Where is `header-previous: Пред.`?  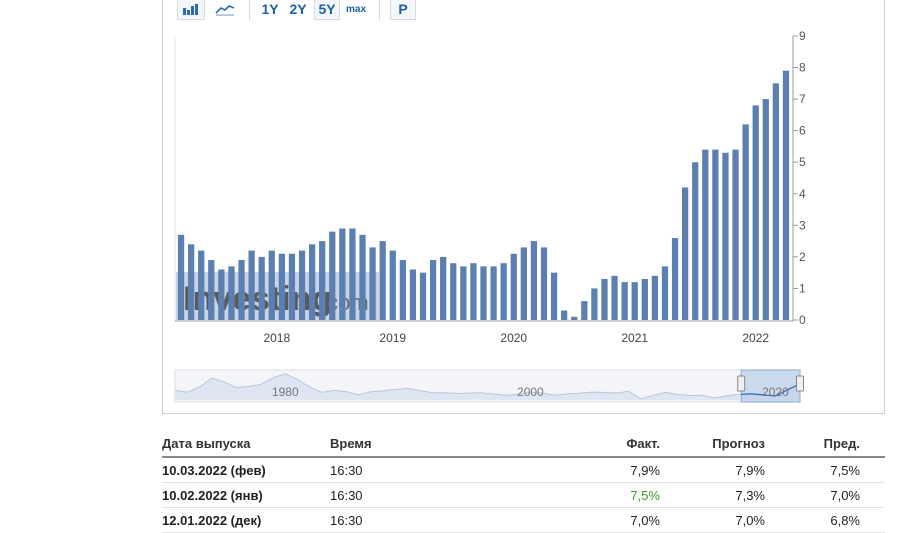 header-previous: Пред. is located at coordinates (825, 444).